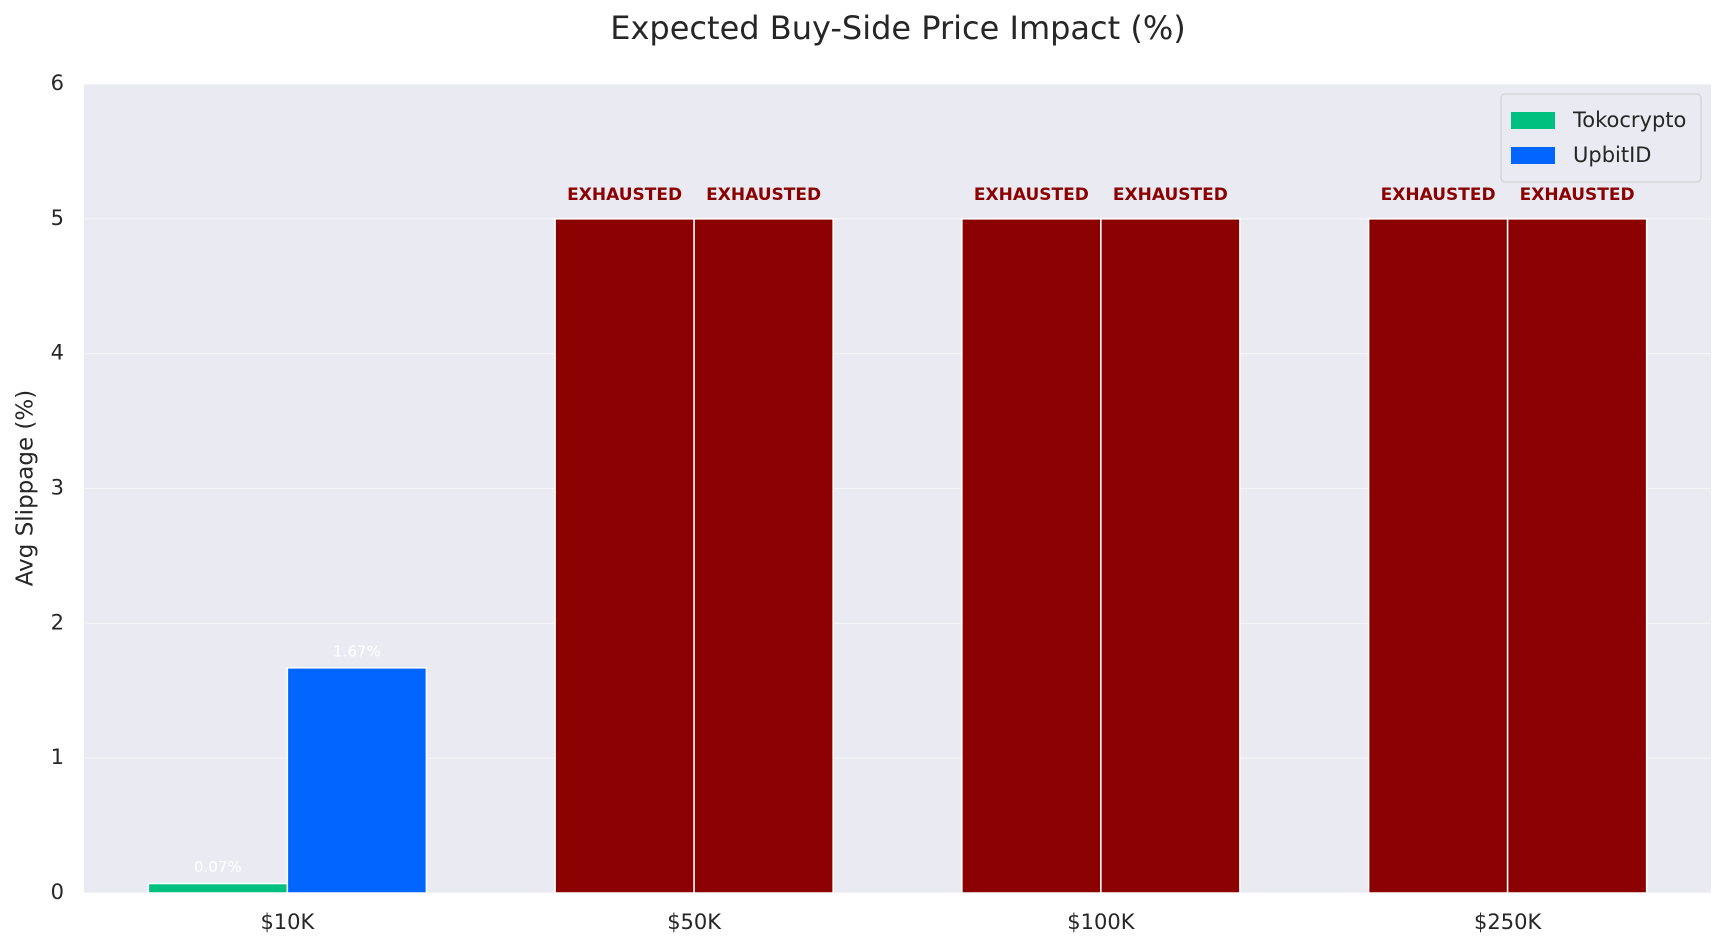  What do you see at coordinates (287, 922) in the screenshot?
I see `x-tick-label: $10K` at bounding box center [287, 922].